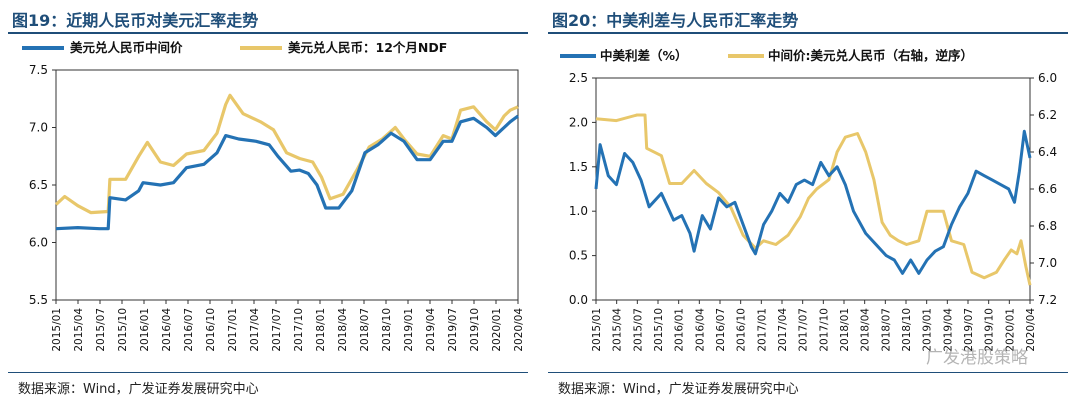 The image size is (1080, 408). I want to click on left-x-tick-label: 2016/07, so click(189, 330).